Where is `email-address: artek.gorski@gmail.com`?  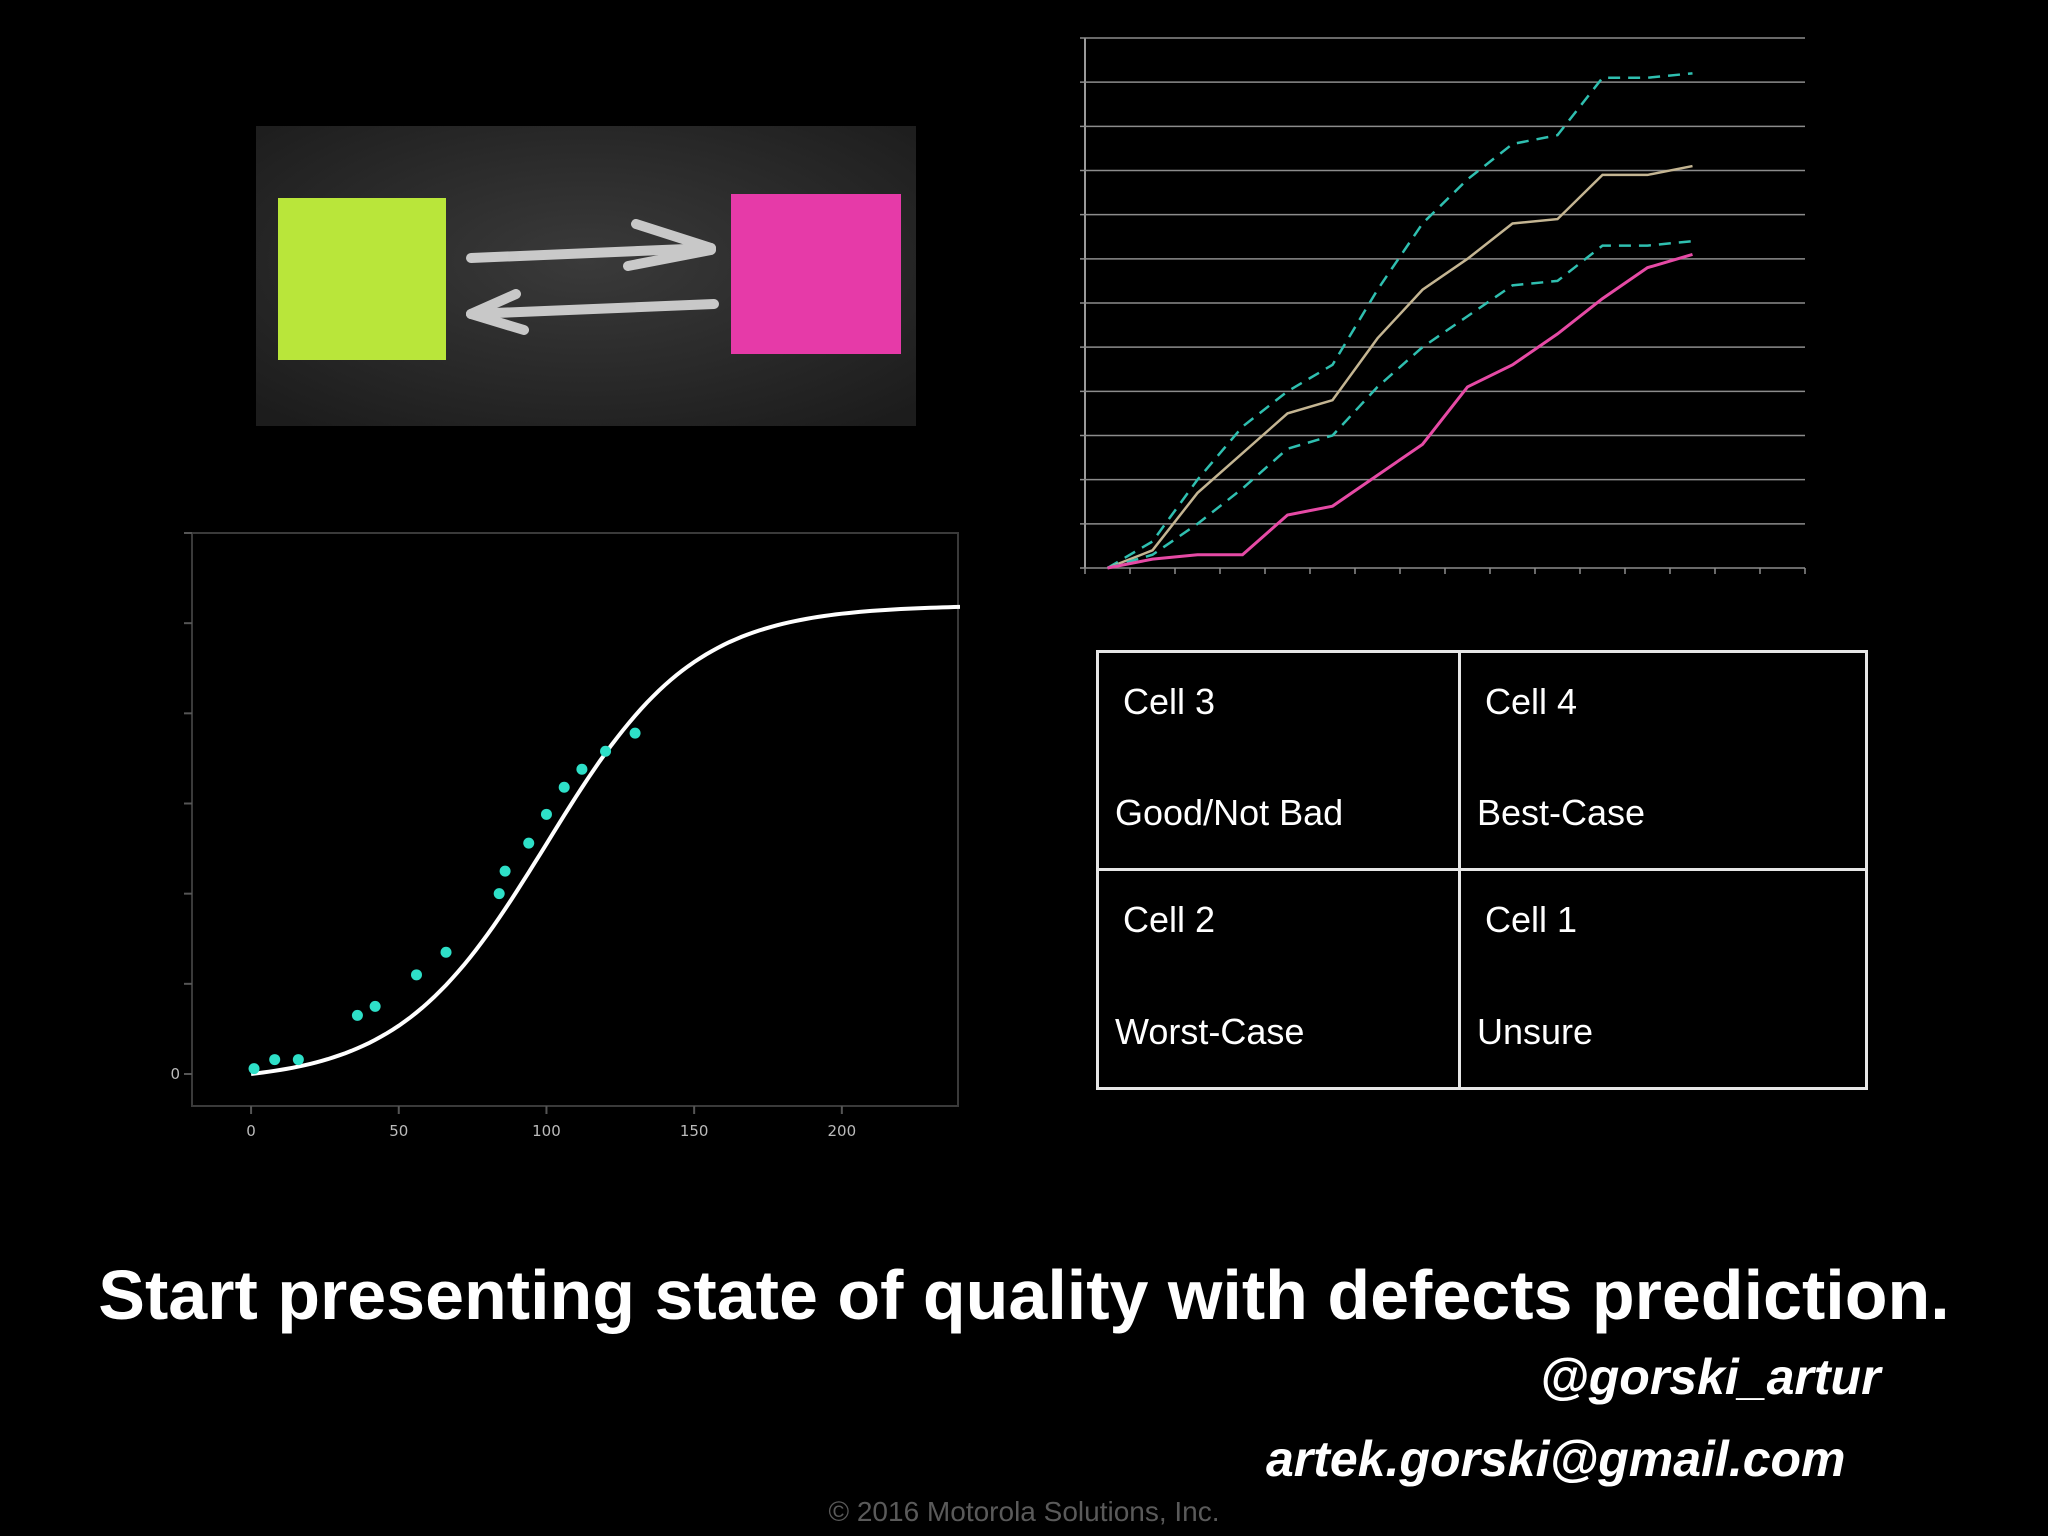
email-address: artek.gorski@gmail.com is located at coordinates (1556, 1459).